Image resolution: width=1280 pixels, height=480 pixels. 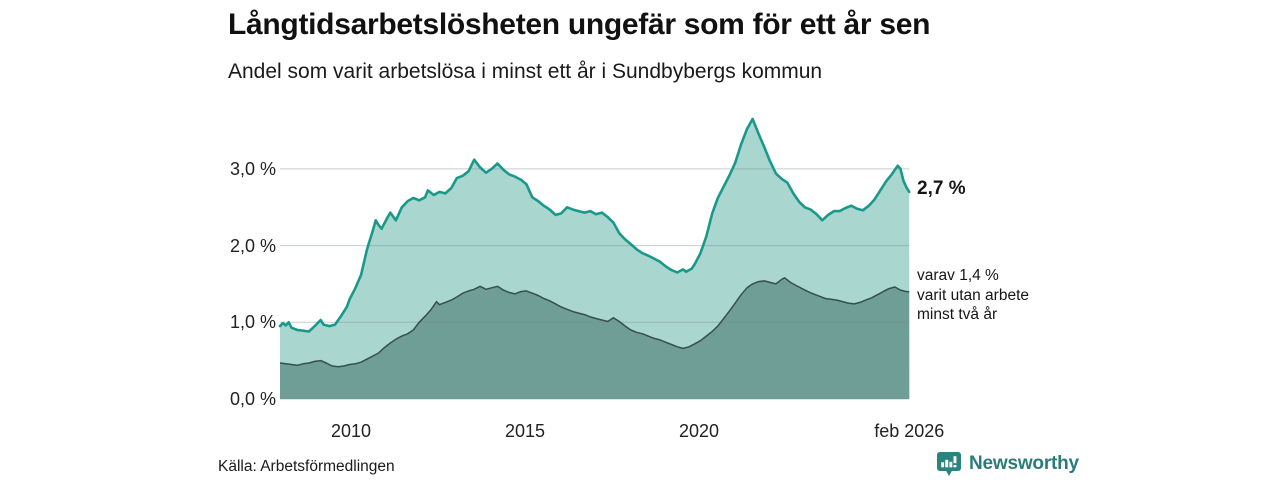 I want to click on y-axis-tick-label: 0,0 %, so click(x=252, y=399).